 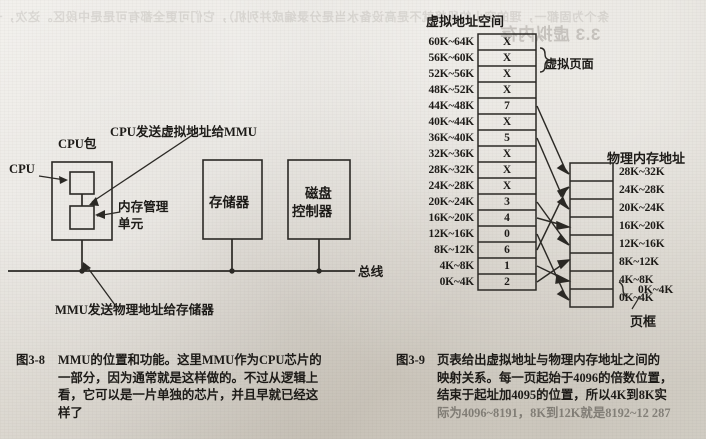 I want to click on bus-junction-dots, so click(x=200, y=271).